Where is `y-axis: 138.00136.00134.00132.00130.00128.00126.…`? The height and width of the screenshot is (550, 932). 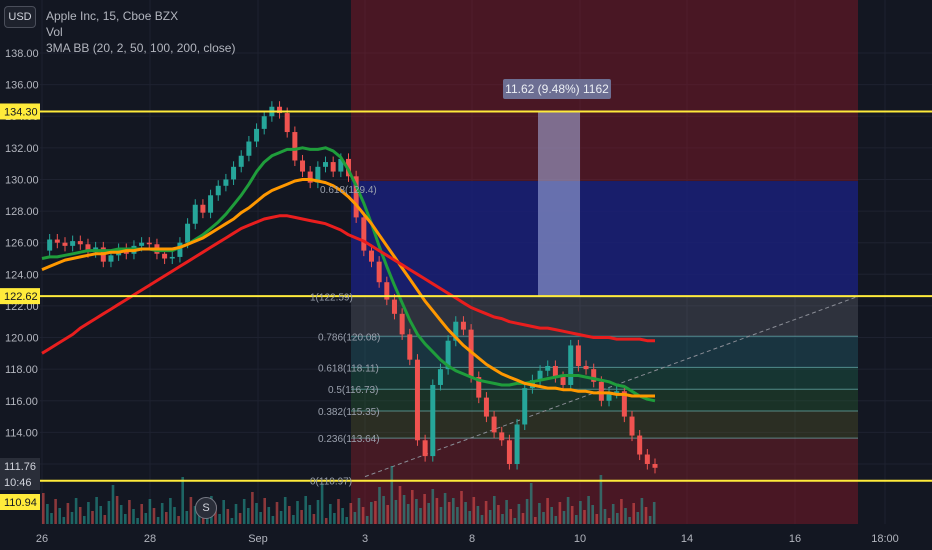 y-axis: 138.00136.00134.00132.00130.00128.00126.… is located at coordinates (20, 262).